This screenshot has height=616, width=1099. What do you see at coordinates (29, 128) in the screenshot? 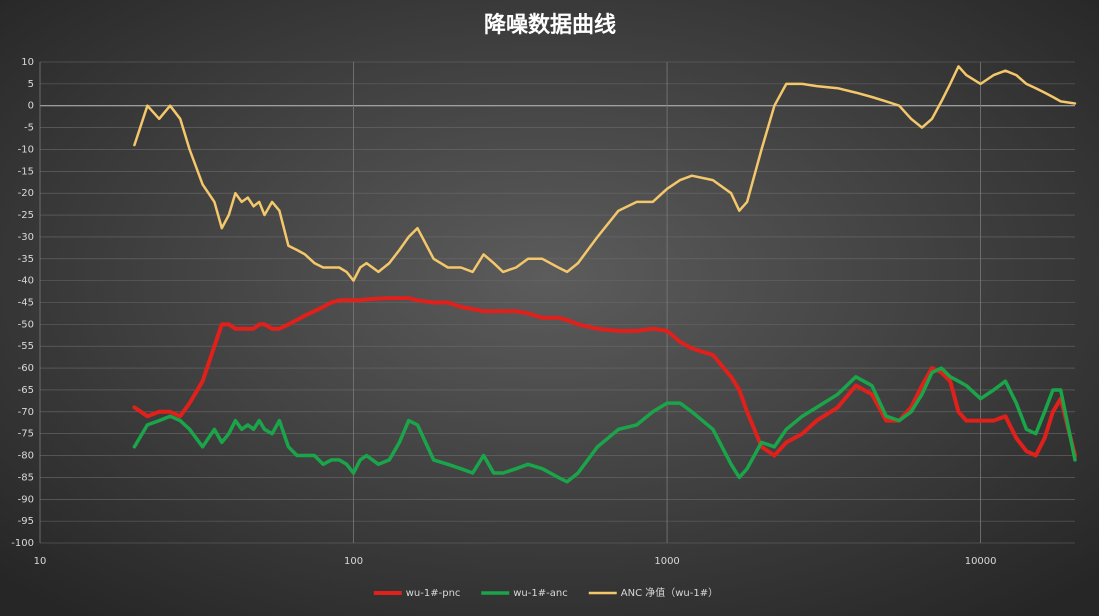
I see `y-tick-label: -5` at bounding box center [29, 128].